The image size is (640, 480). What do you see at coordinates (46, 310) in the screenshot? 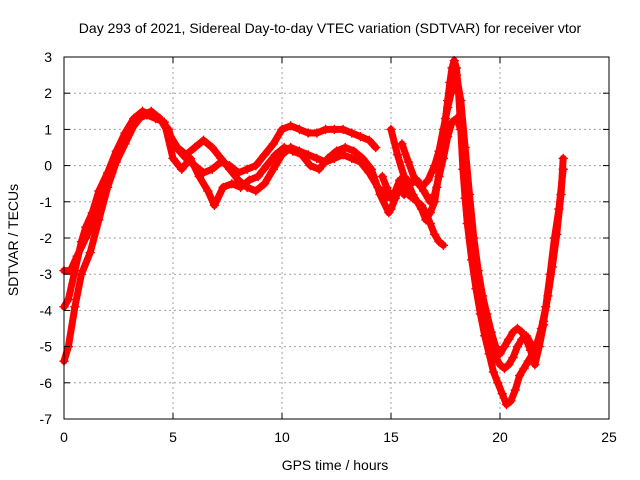
I see `y-tick-label: -4` at bounding box center [46, 310].